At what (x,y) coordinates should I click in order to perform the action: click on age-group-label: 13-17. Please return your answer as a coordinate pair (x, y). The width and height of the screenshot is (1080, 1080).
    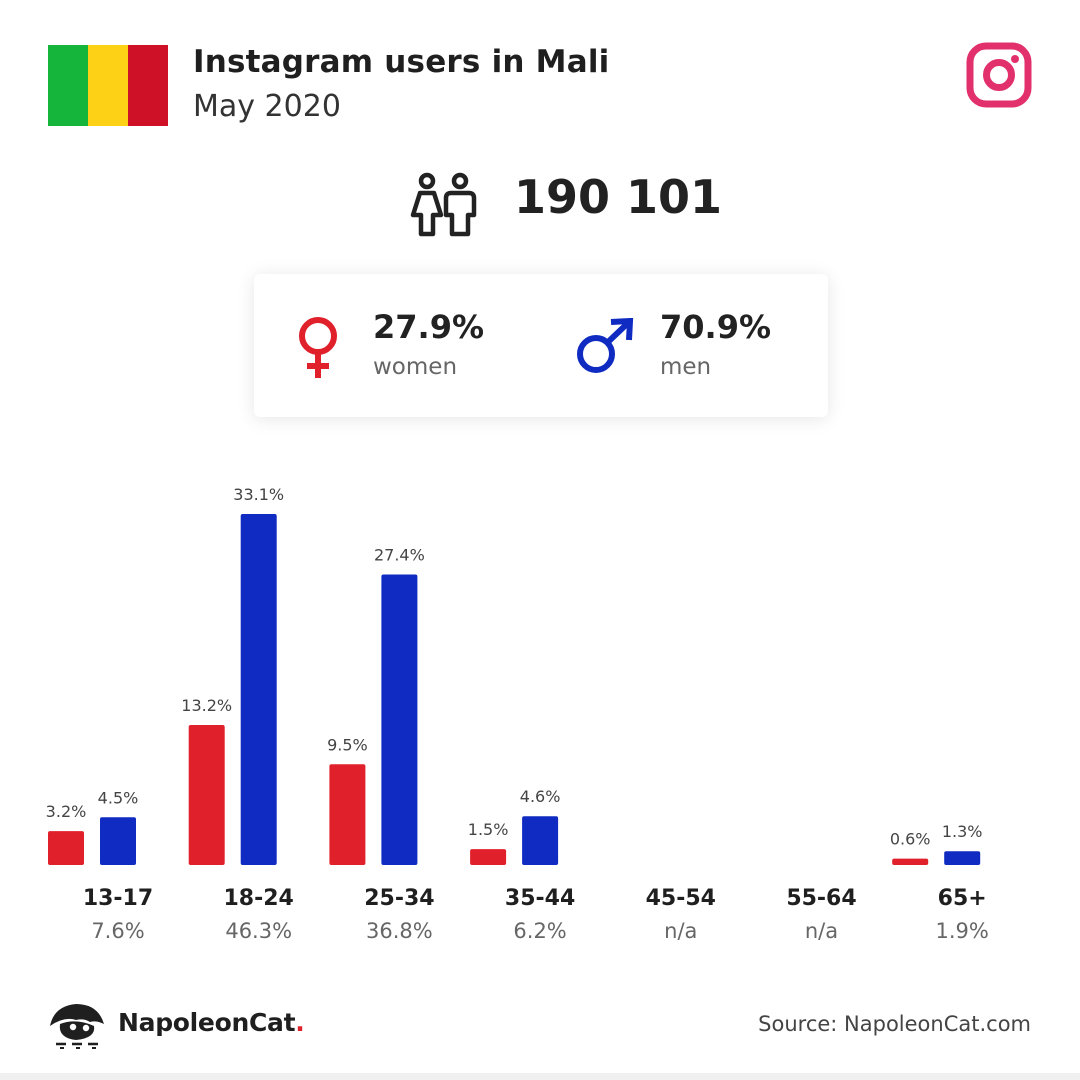
    Looking at the image, I should click on (118, 898).